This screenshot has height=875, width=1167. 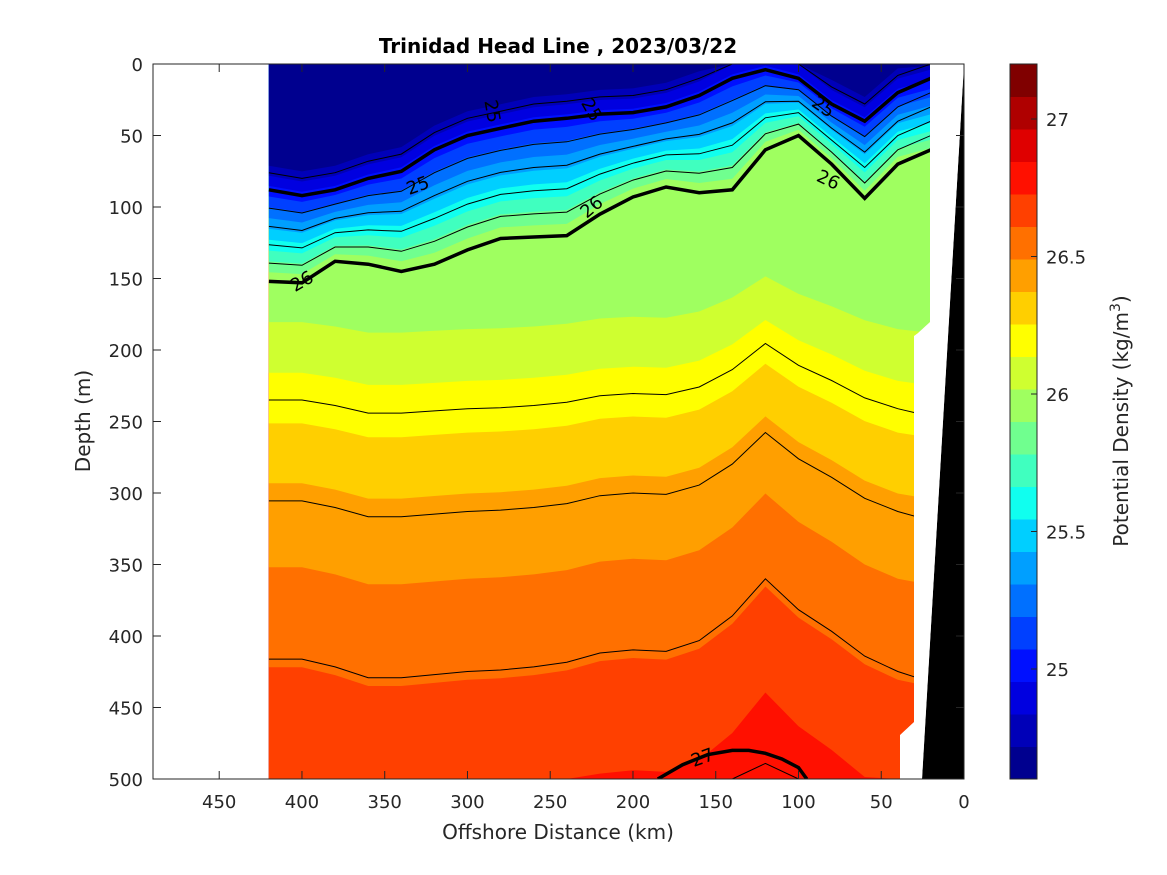 I want to click on y-tick-label: 250, so click(x=126, y=423).